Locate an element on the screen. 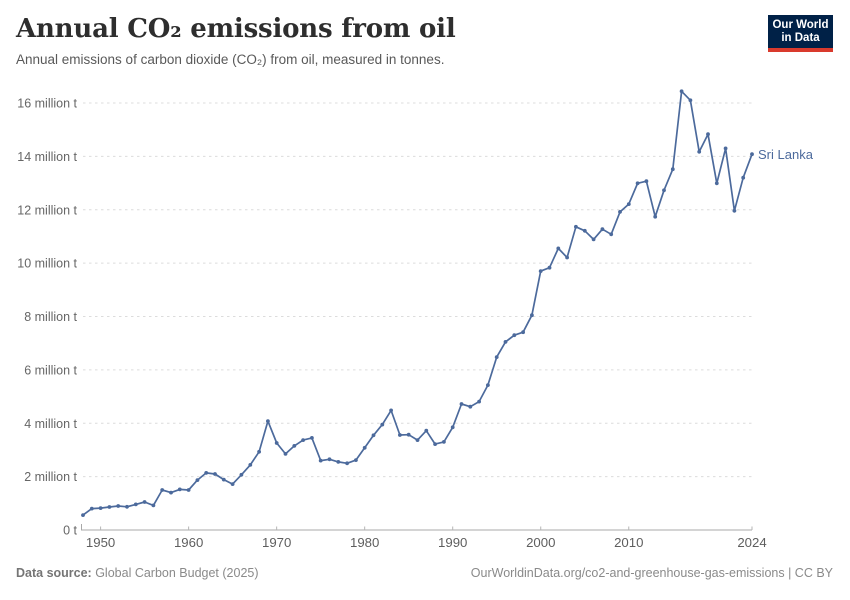 This screenshot has height=600, width=850. y-axis-tick-label: 6 million t is located at coordinates (50, 370).